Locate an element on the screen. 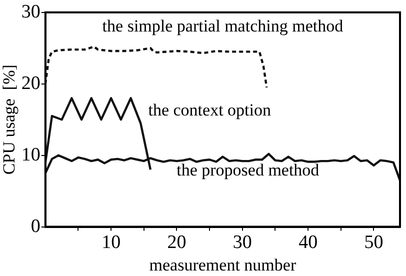 This screenshot has height=276, width=406. series-label: the simple partial matching method is located at coordinates (223, 26).